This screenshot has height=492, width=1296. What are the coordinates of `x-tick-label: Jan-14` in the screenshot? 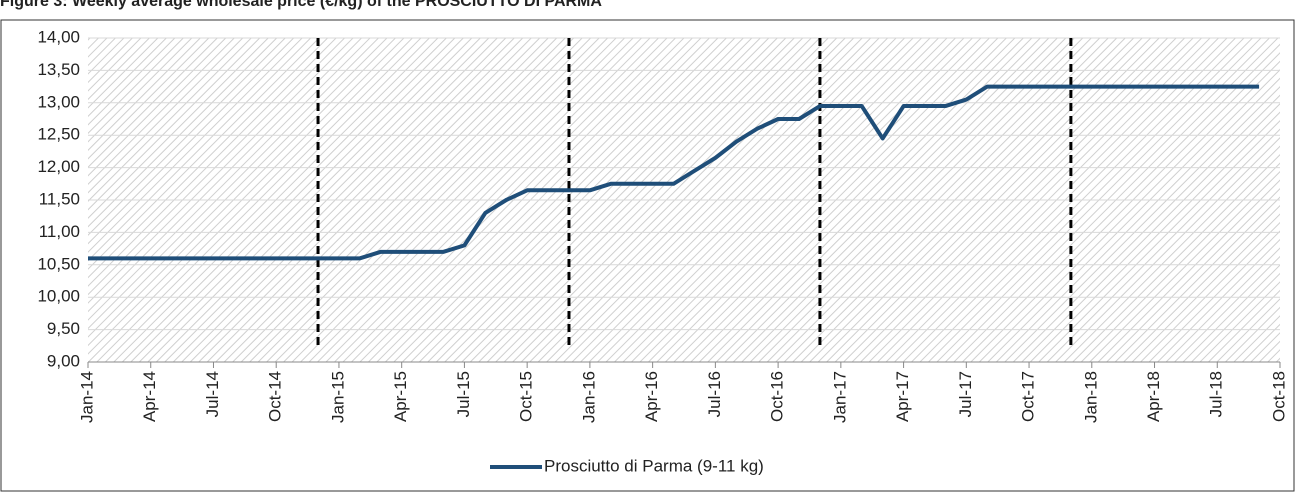 It's located at (86, 397).